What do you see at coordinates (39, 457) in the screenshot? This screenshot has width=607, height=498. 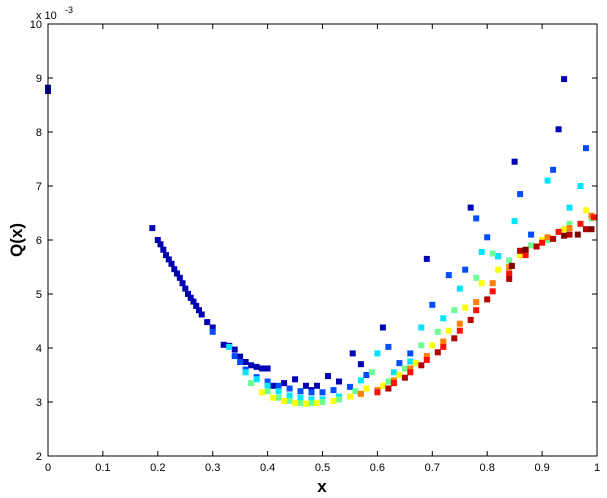 I see `y-tick-label-0: 2` at bounding box center [39, 457].